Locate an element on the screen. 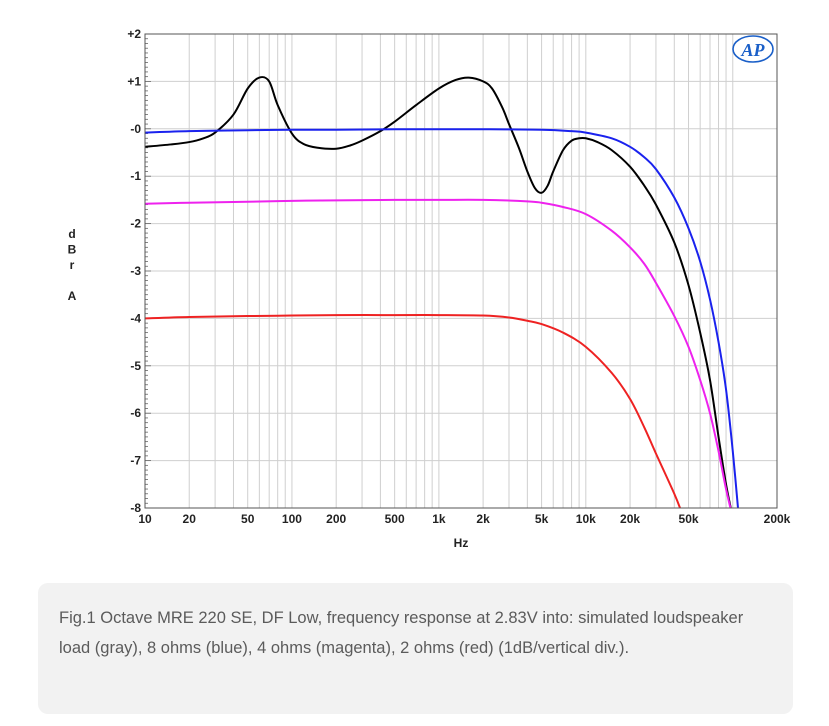  y-tick-label: -3 is located at coordinates (135, 271).